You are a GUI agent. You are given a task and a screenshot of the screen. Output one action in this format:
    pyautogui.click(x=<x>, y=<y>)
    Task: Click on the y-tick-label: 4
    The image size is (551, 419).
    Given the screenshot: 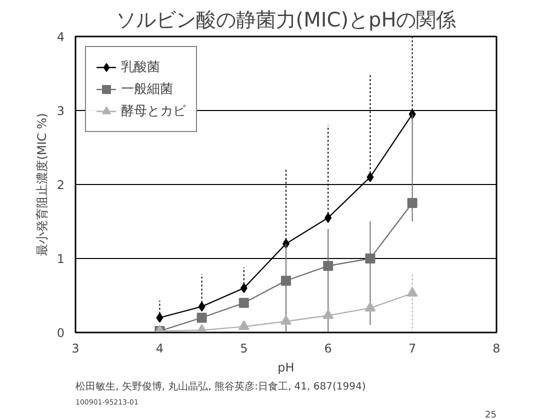 What is the action you would take?
    pyautogui.click(x=60, y=37)
    